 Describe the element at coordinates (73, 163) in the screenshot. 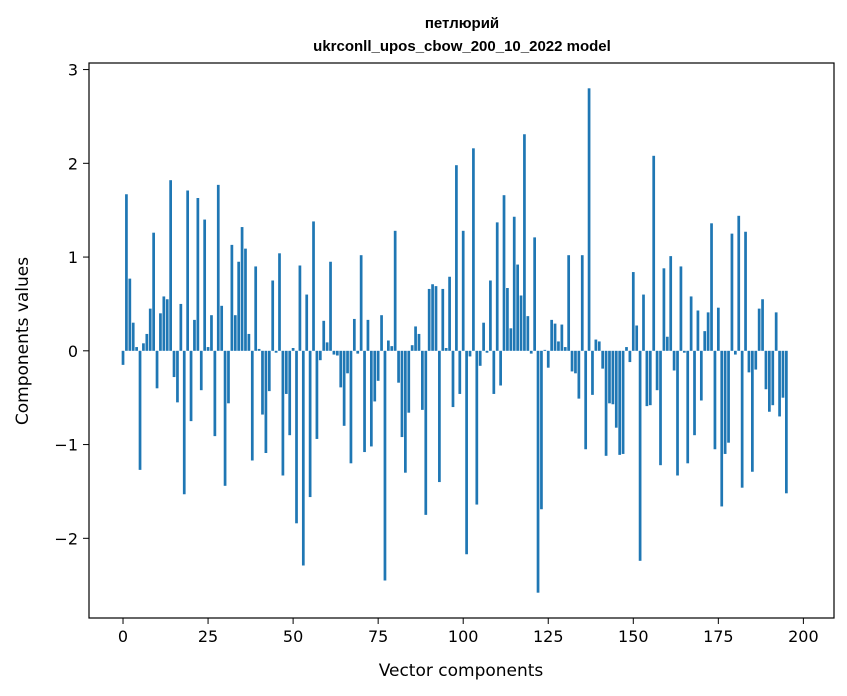

I see `y-tick-label-4: 2` at that location.